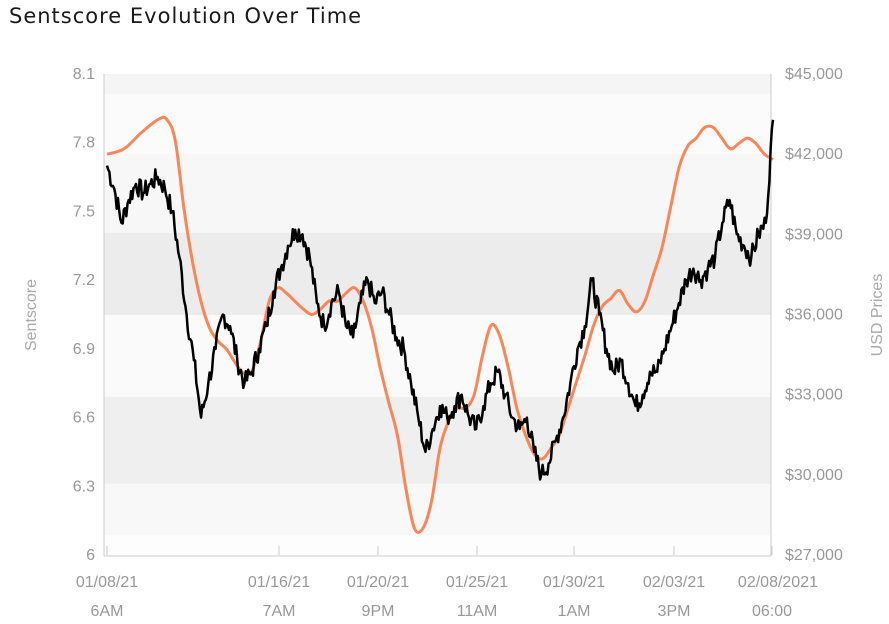 This screenshot has width=889, height=624. Describe the element at coordinates (107, 582) in the screenshot. I see `x-tick-date: 01/08/21` at that location.